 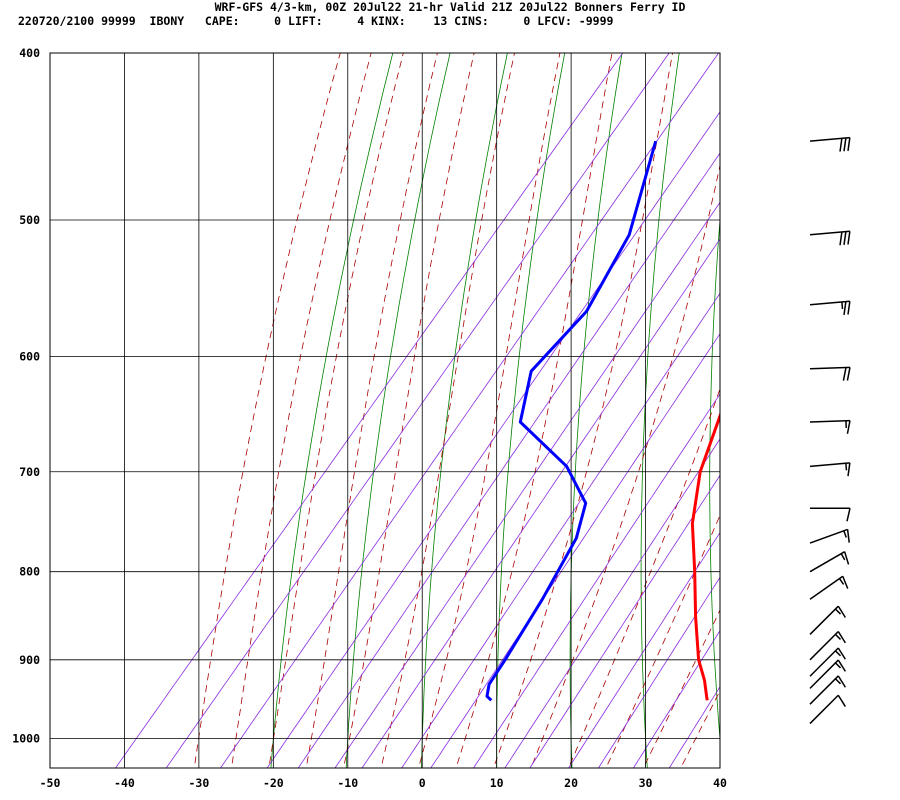 What do you see at coordinates (29, 572) in the screenshot?
I see `y-tick-label: 800` at bounding box center [29, 572].